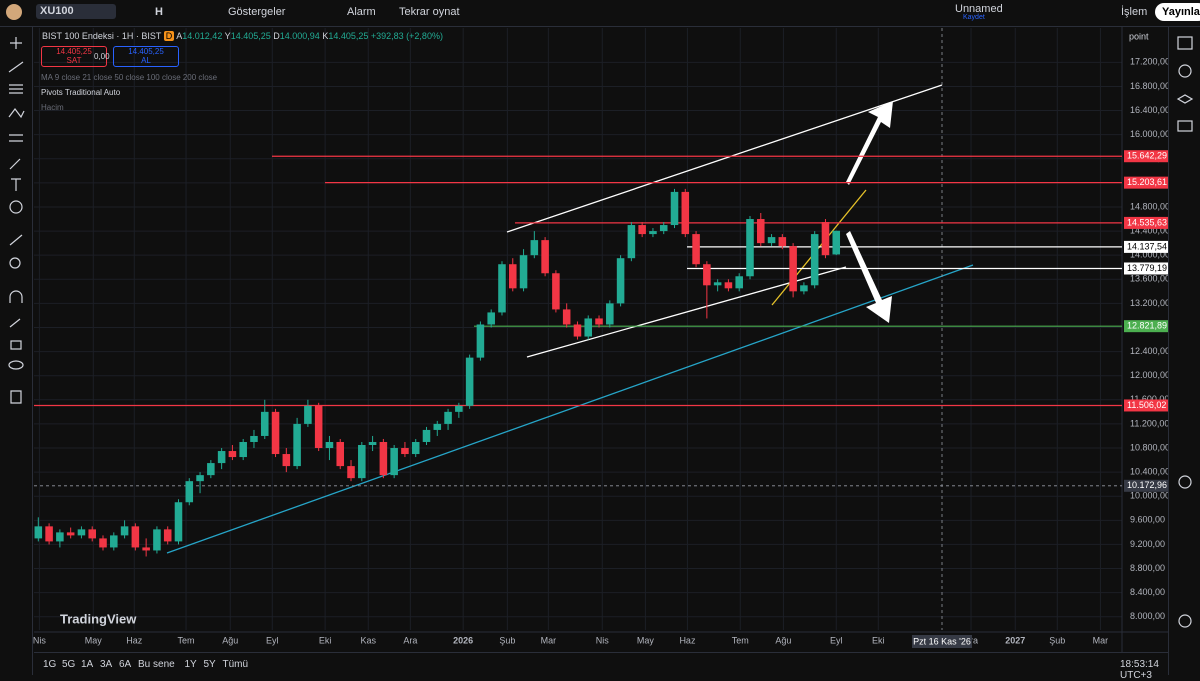 The image size is (1200, 681). Describe the element at coordinates (16, 67) in the screenshot. I see `trendline-tool` at that location.